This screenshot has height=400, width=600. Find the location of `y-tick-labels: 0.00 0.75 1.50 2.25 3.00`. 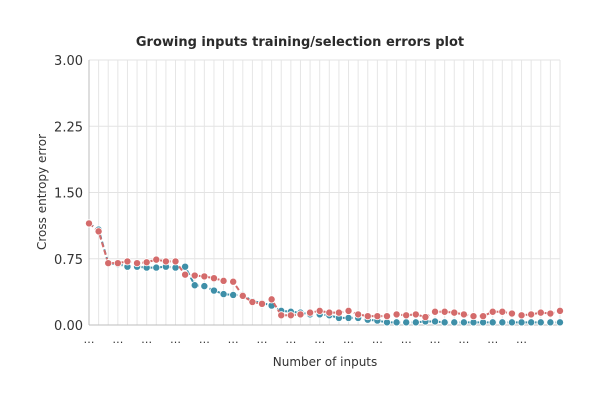

y-tick-labels: 0.00 0.75 1.50 2.25 3.00 is located at coordinates (68, 194).